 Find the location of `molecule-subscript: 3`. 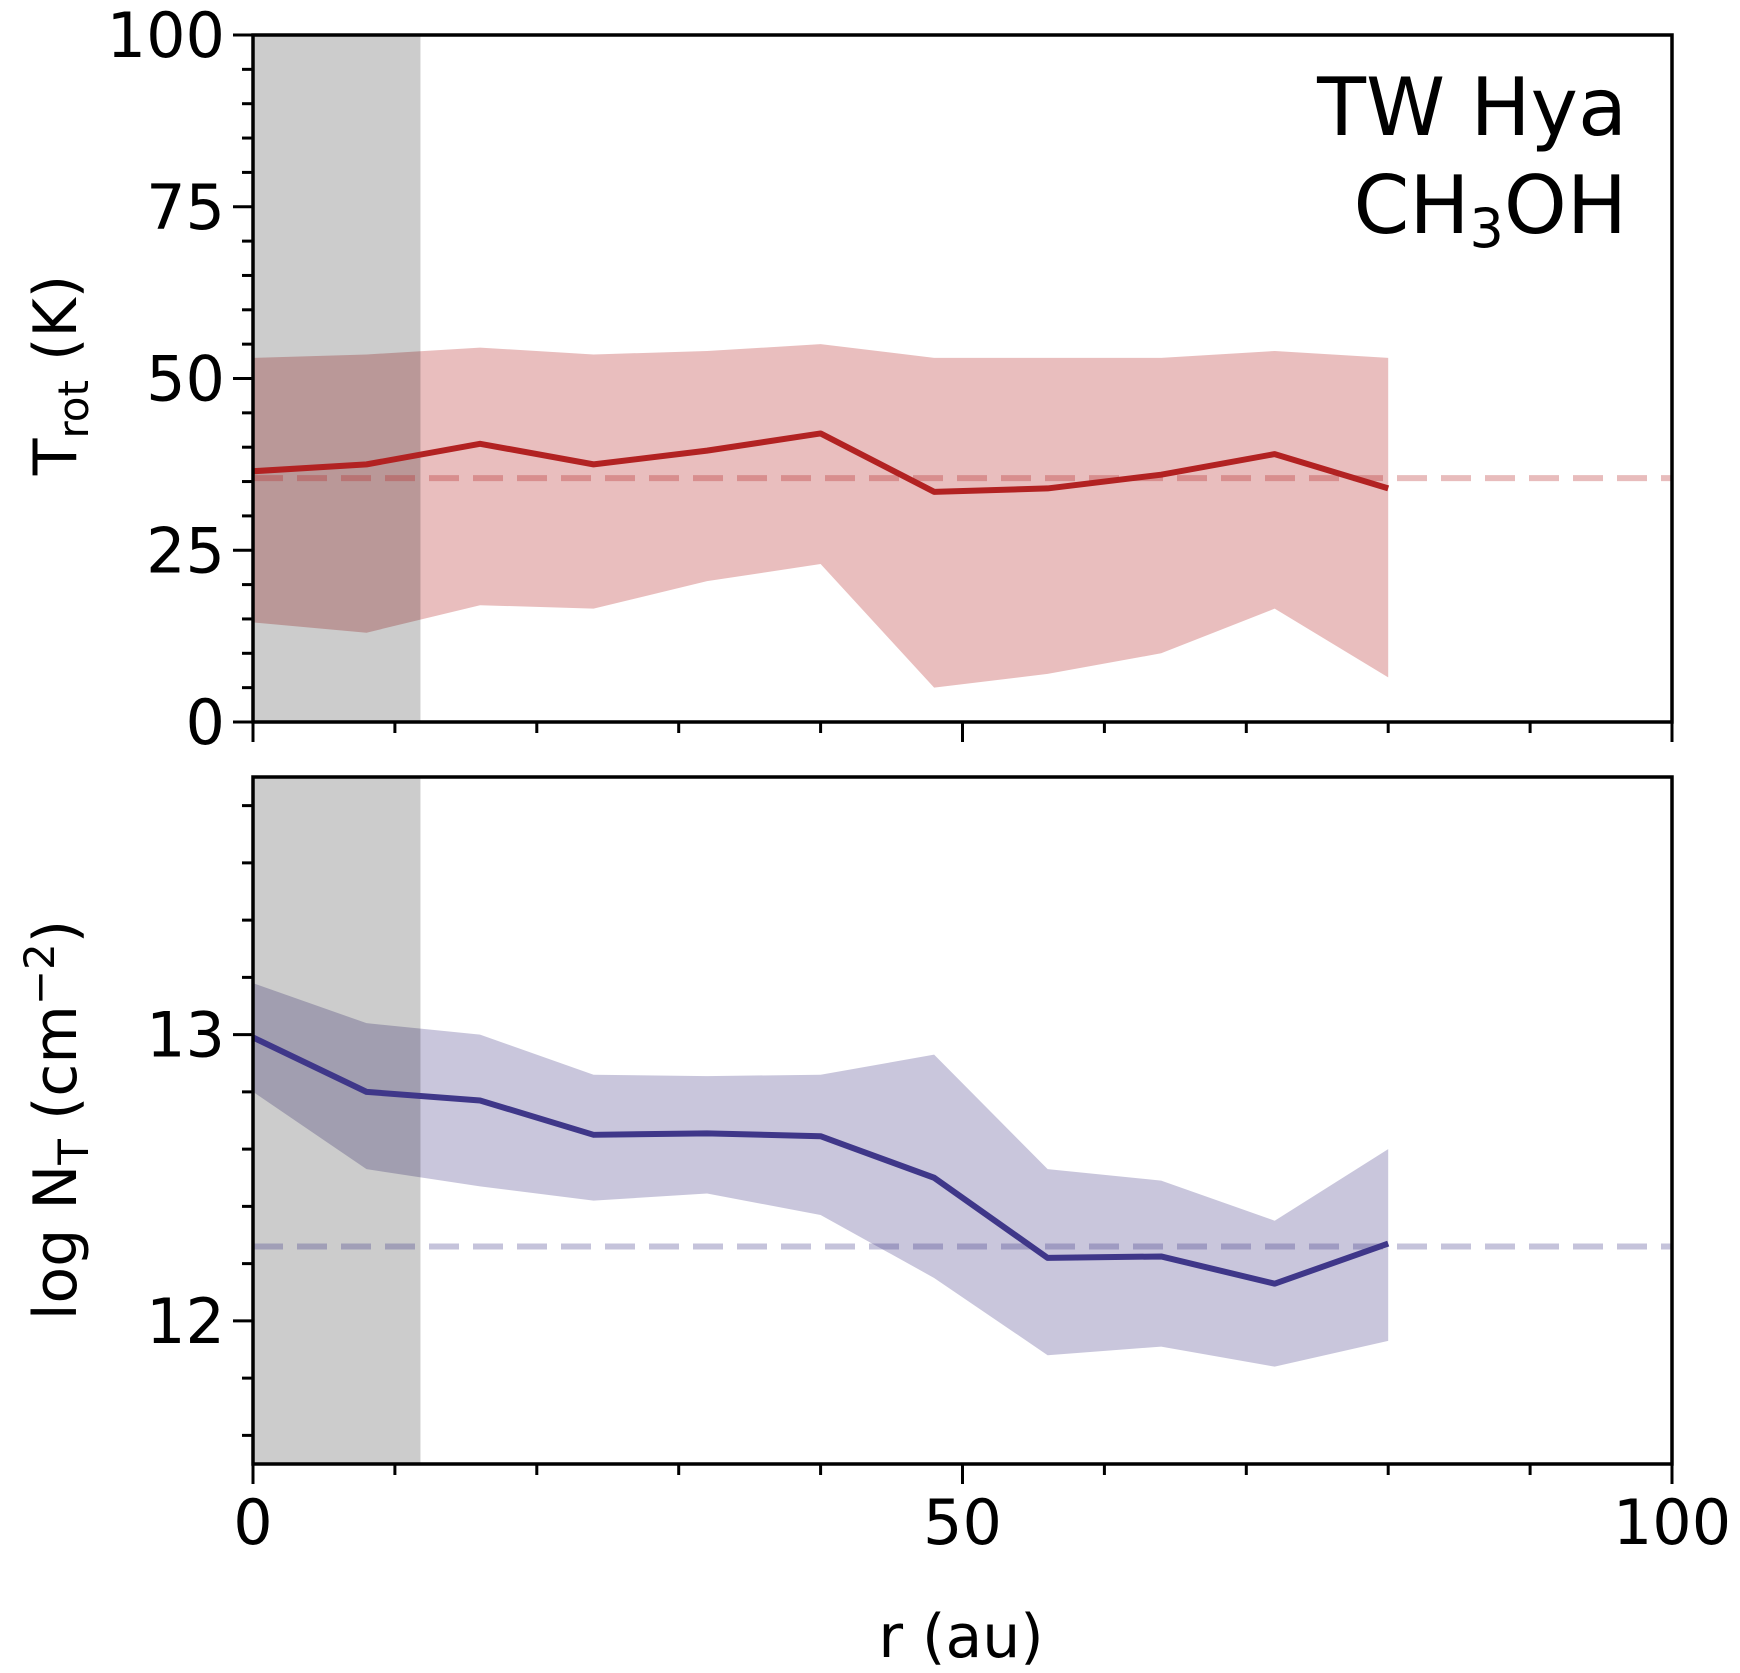

molecule-subscript: 3 is located at coordinates (1487, 228).